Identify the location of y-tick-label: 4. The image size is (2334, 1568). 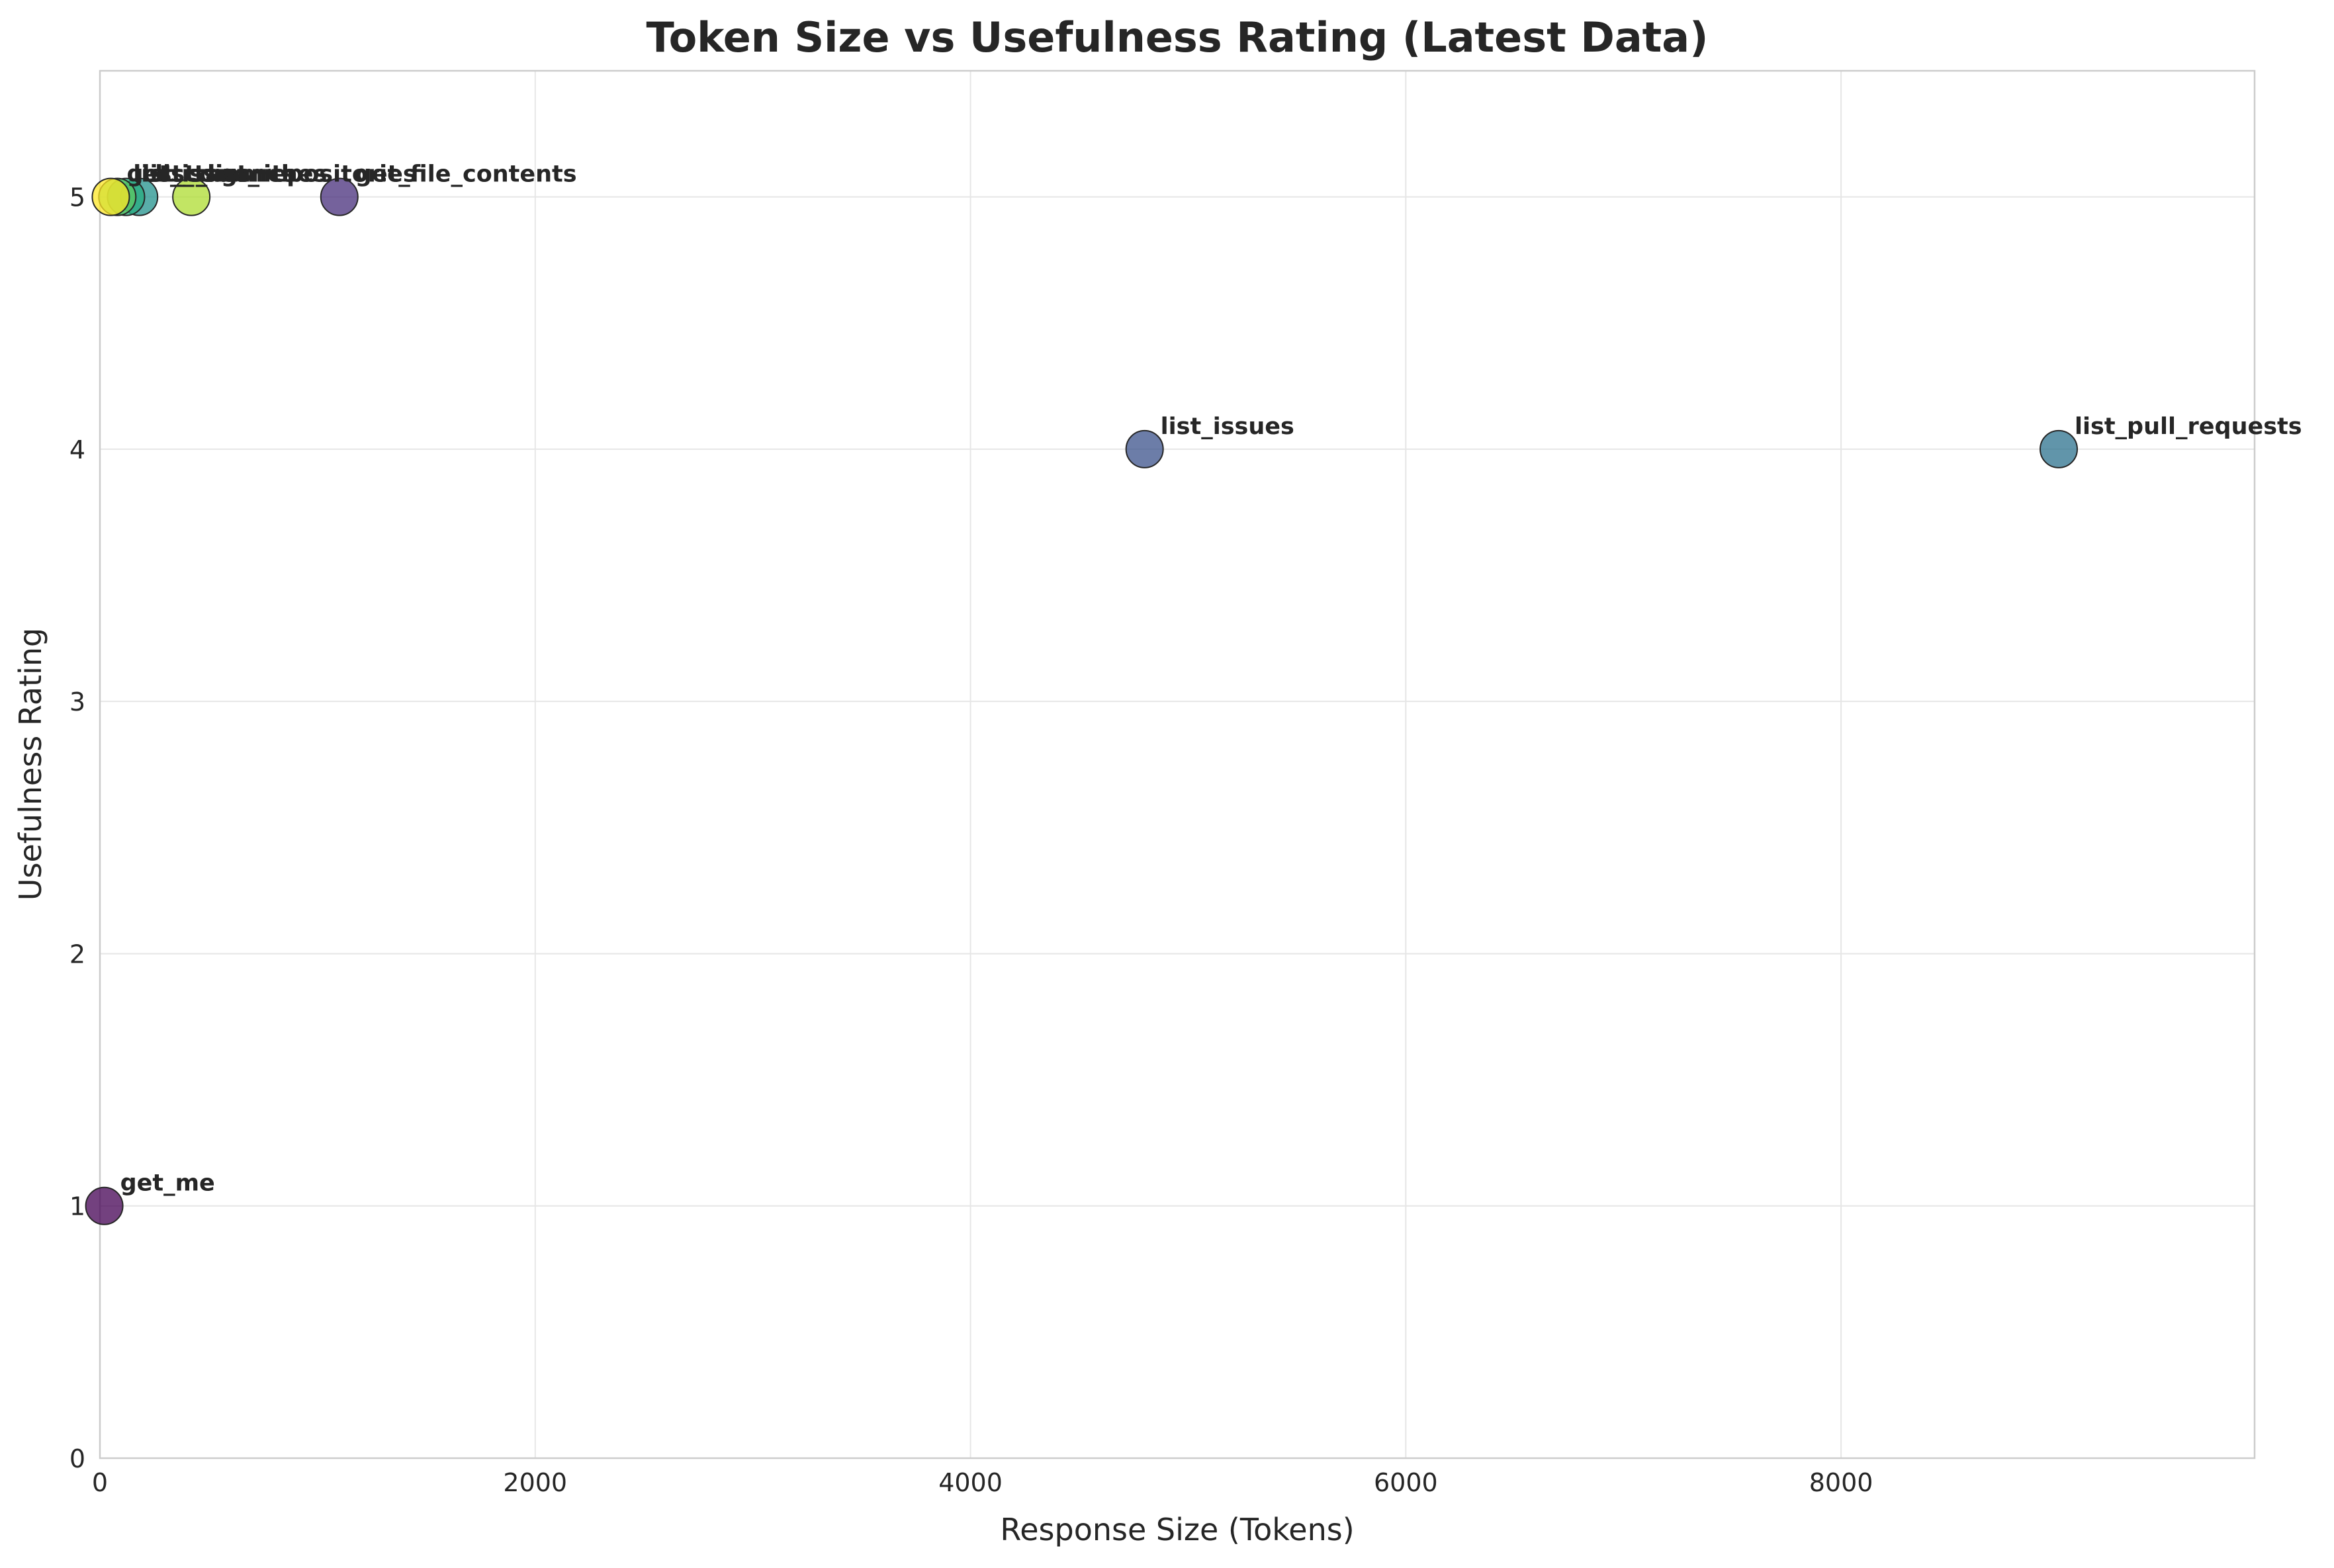
(77, 450).